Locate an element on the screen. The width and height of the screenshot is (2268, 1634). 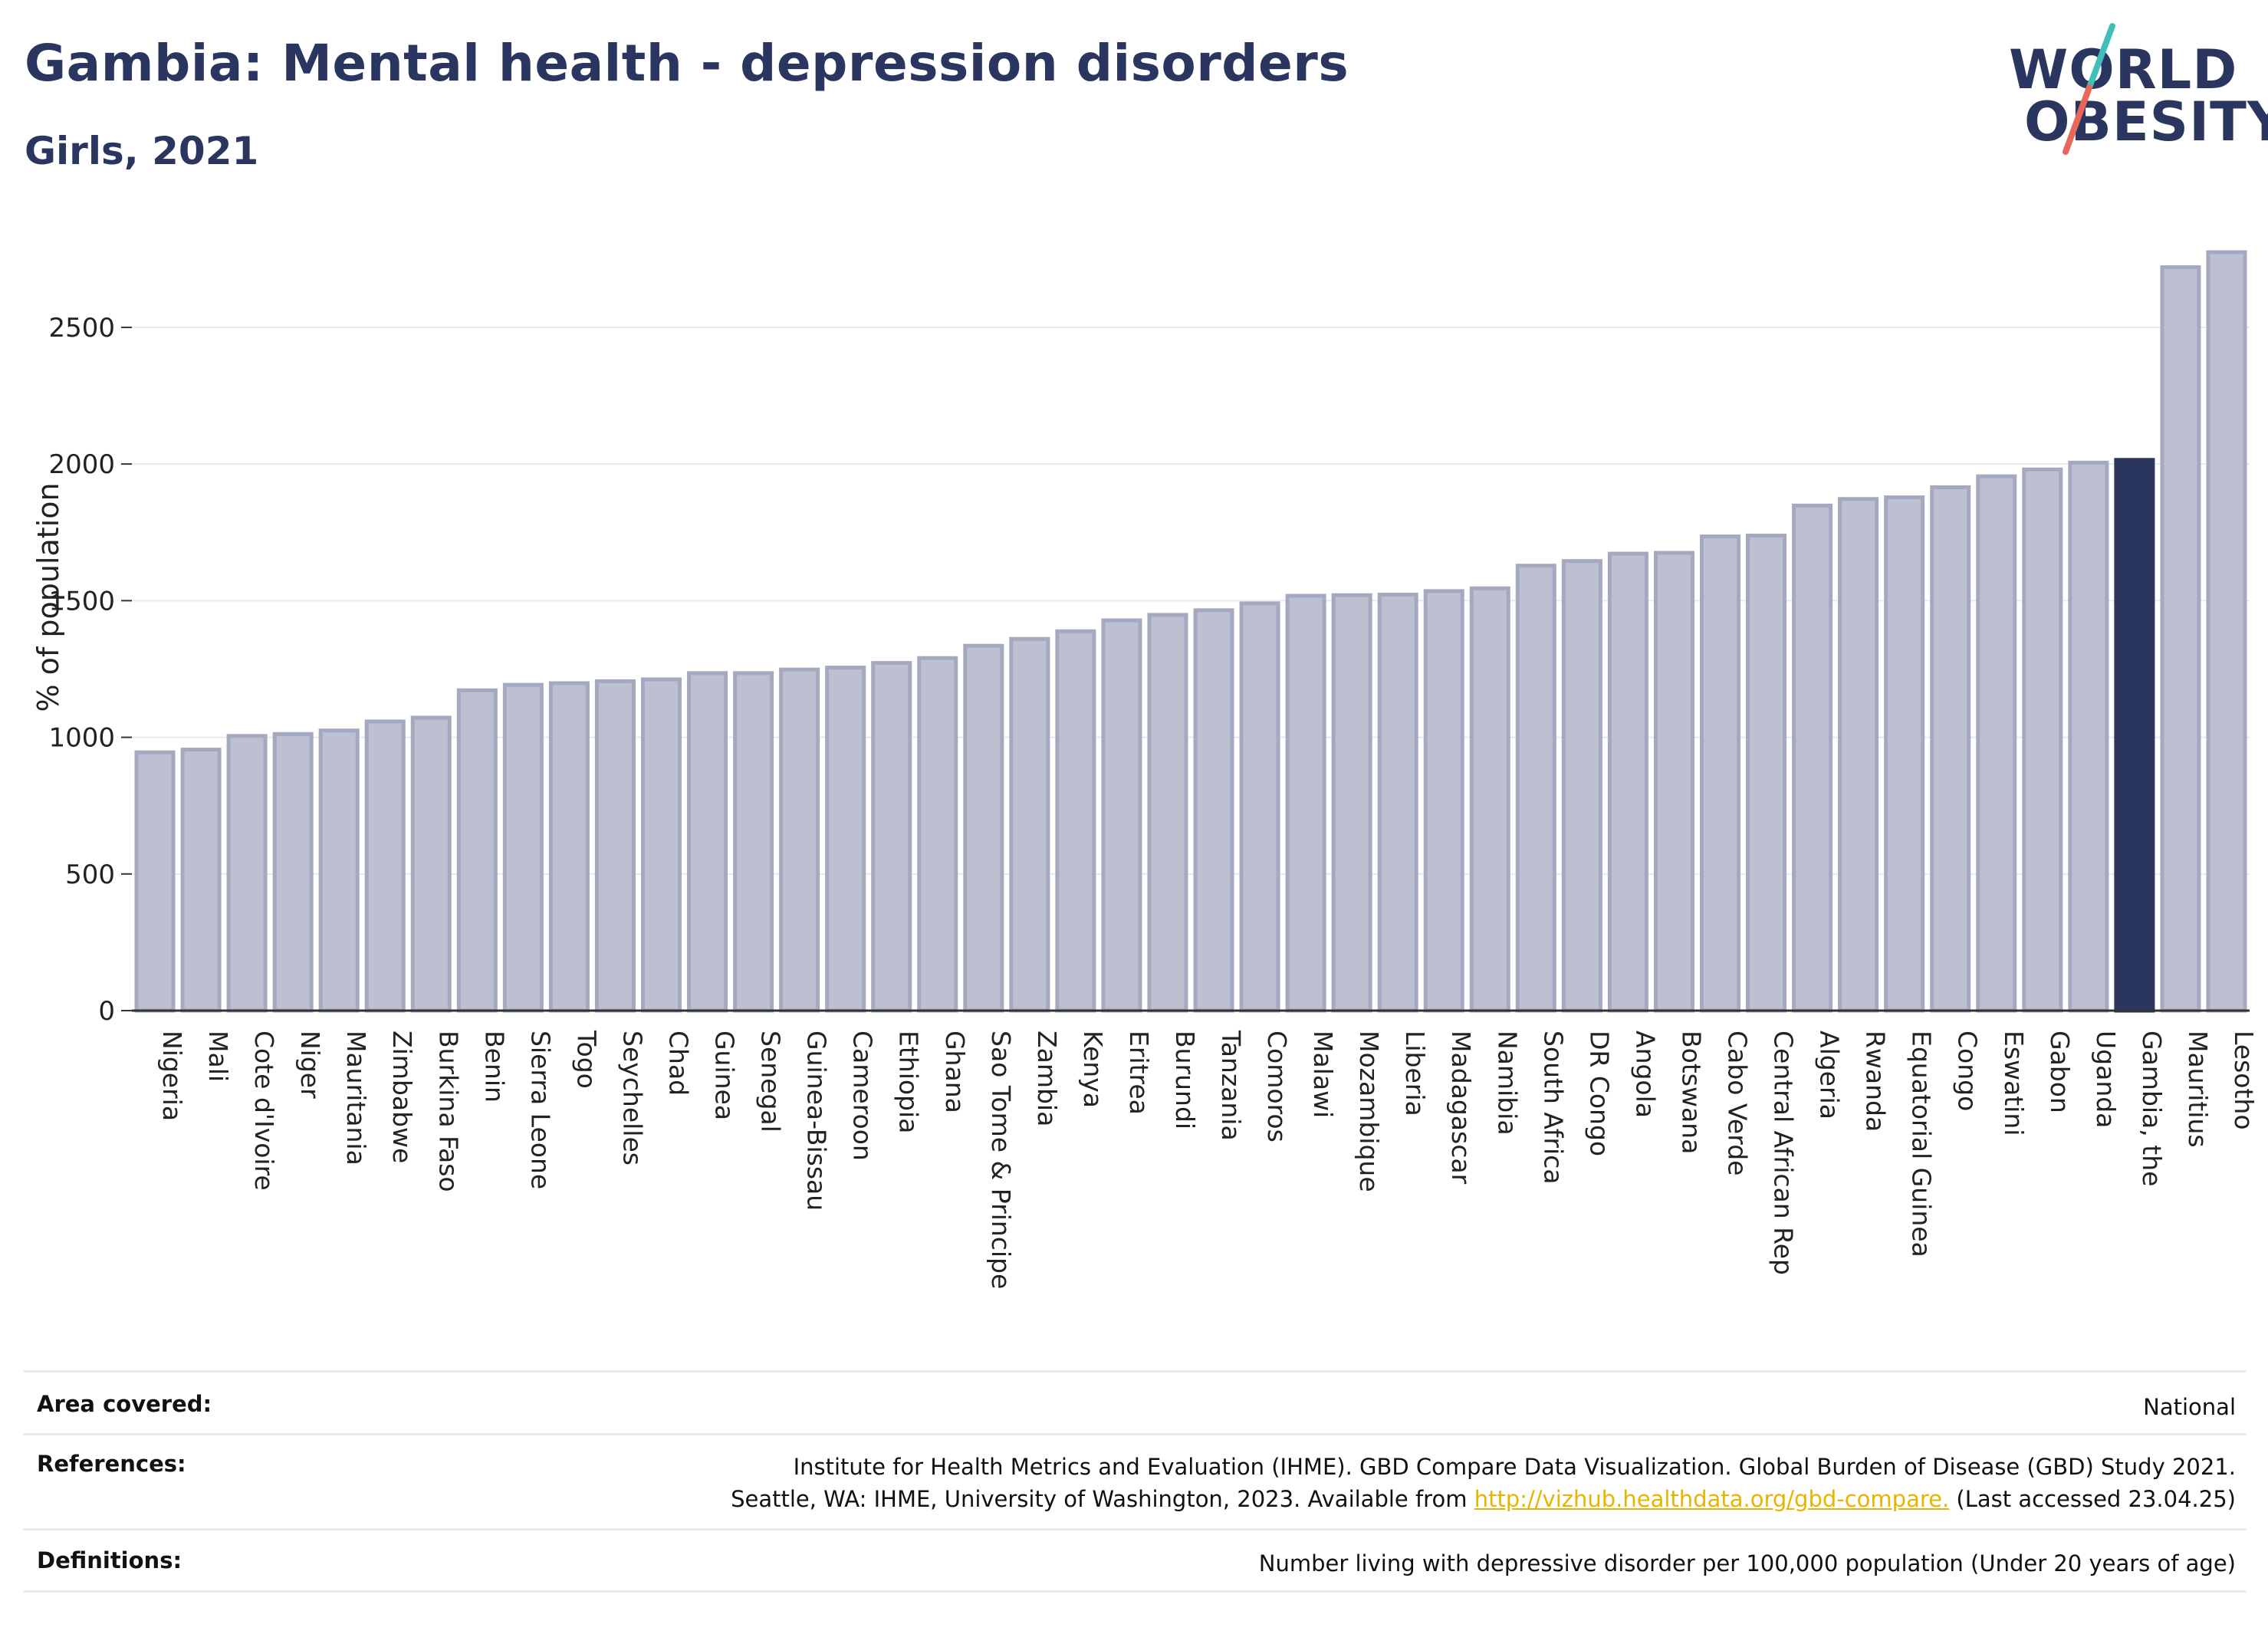
x-tick-label: Sierra Leone is located at coordinates (540, 1110).